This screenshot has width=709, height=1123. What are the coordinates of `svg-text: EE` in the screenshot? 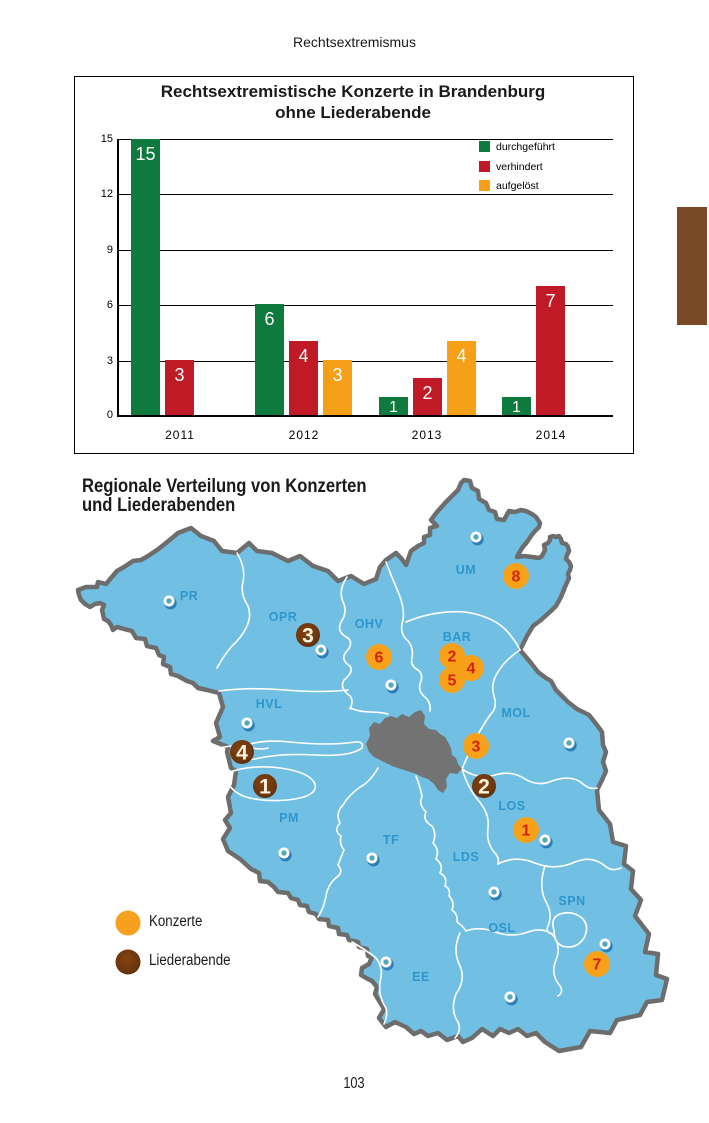 It's located at (421, 977).